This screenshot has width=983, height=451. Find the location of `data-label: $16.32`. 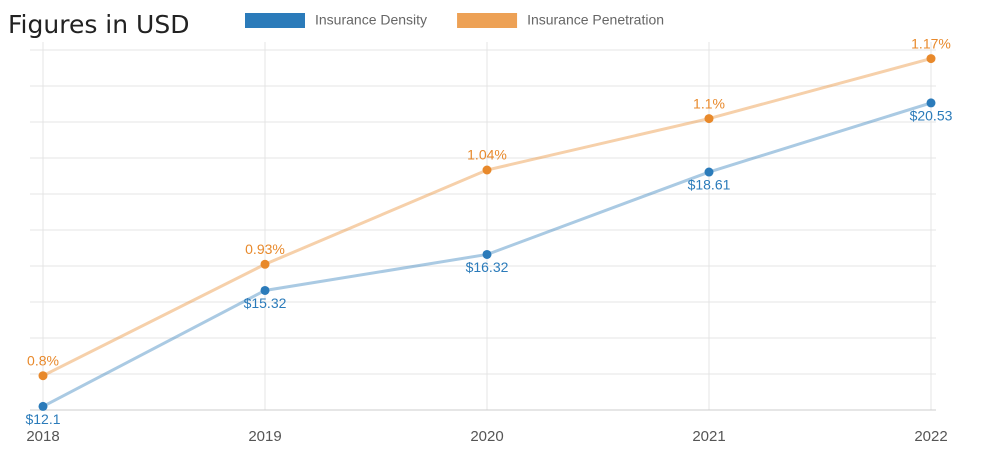

data-label: $16.32 is located at coordinates (487, 267).